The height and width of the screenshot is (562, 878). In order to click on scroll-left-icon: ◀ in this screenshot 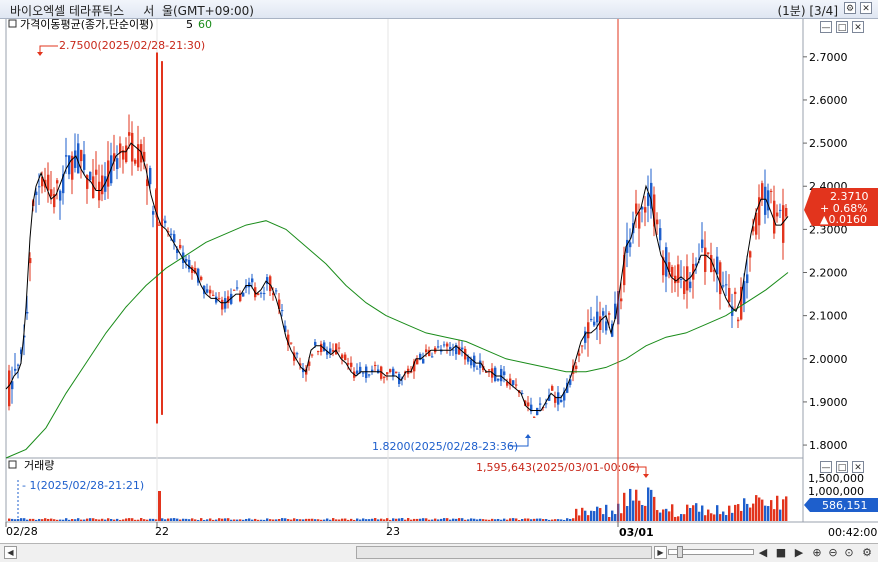, I will do `click(10, 552)`.